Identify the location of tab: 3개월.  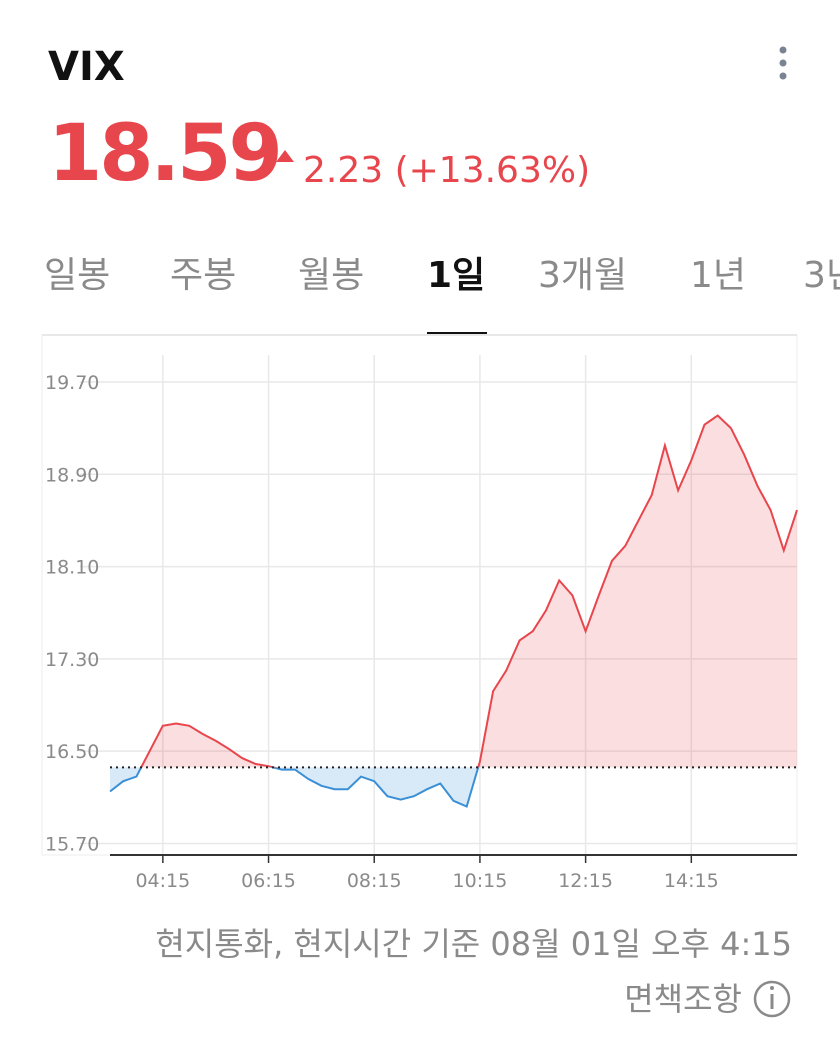
(582, 275).